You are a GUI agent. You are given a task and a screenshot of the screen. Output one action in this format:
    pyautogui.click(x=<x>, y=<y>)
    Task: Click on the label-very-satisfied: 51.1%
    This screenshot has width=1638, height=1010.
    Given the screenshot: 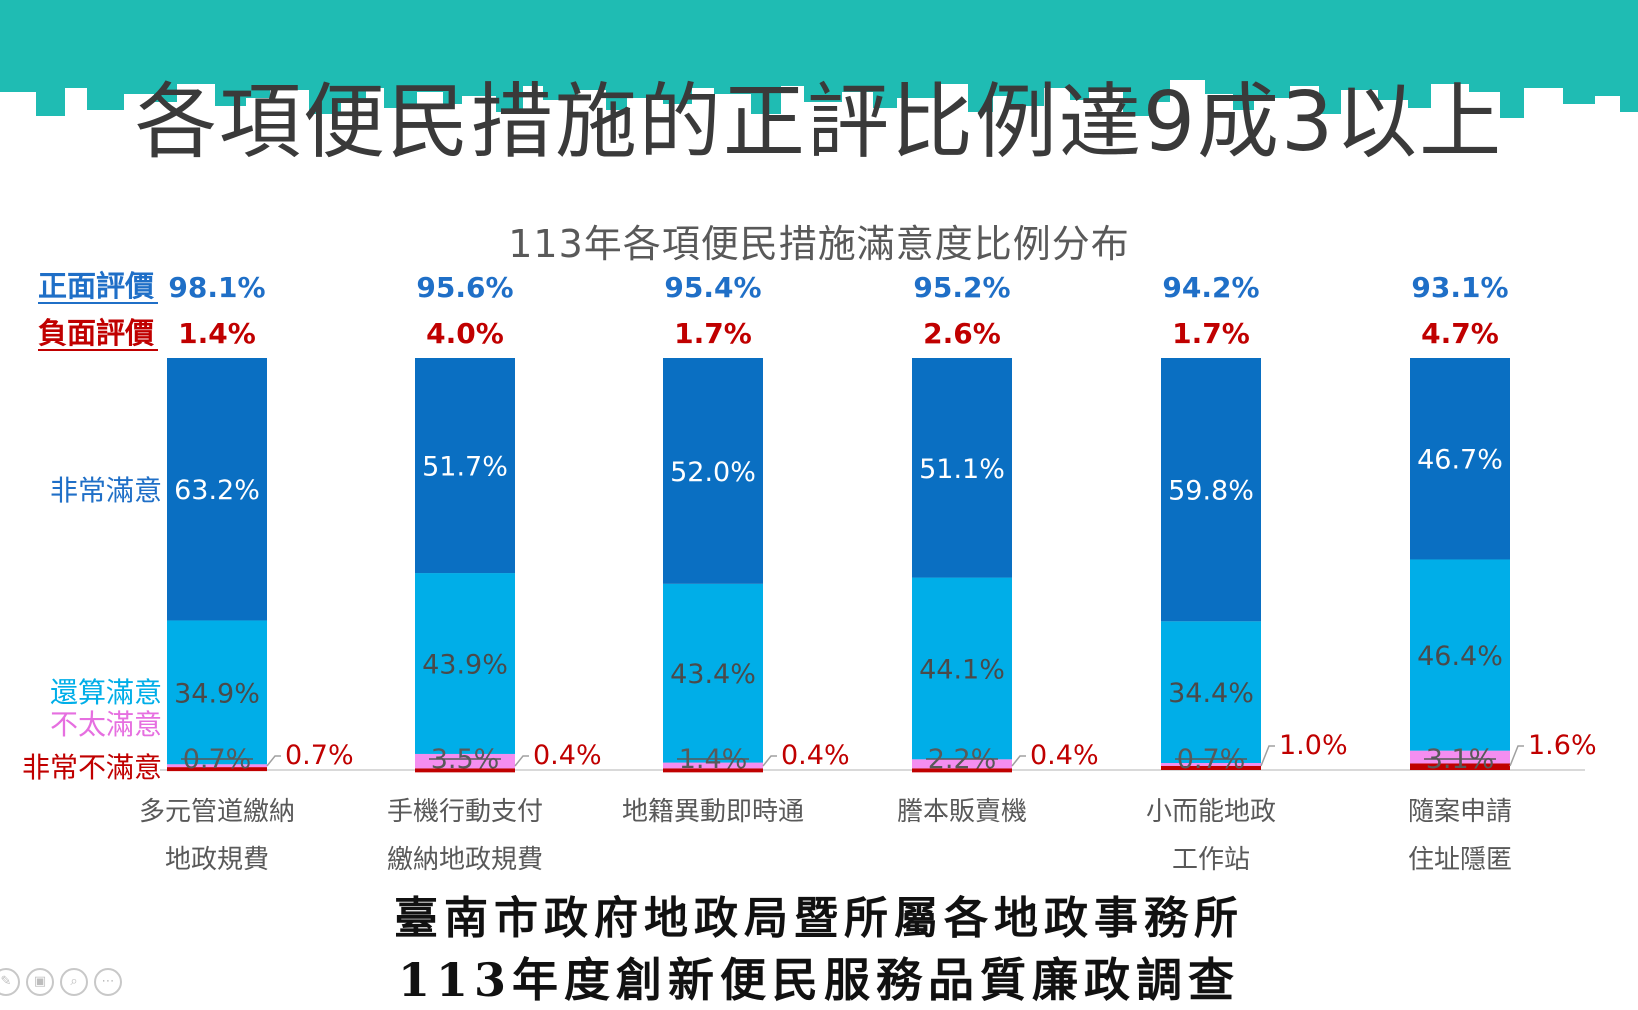 What is the action you would take?
    pyautogui.click(x=962, y=469)
    